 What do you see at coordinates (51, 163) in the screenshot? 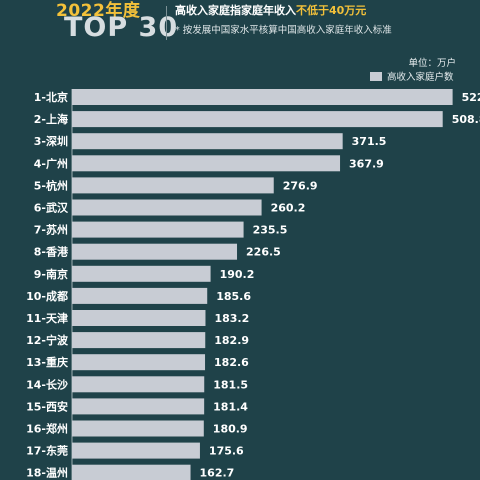
I see `category-label: 4-广州` at bounding box center [51, 163].